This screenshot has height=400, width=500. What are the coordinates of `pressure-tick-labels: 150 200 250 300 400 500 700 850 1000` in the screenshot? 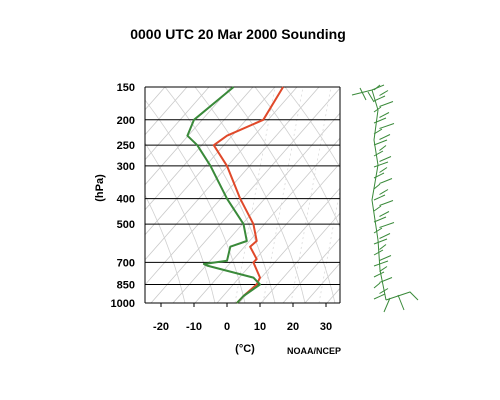 It's located at (123, 196).